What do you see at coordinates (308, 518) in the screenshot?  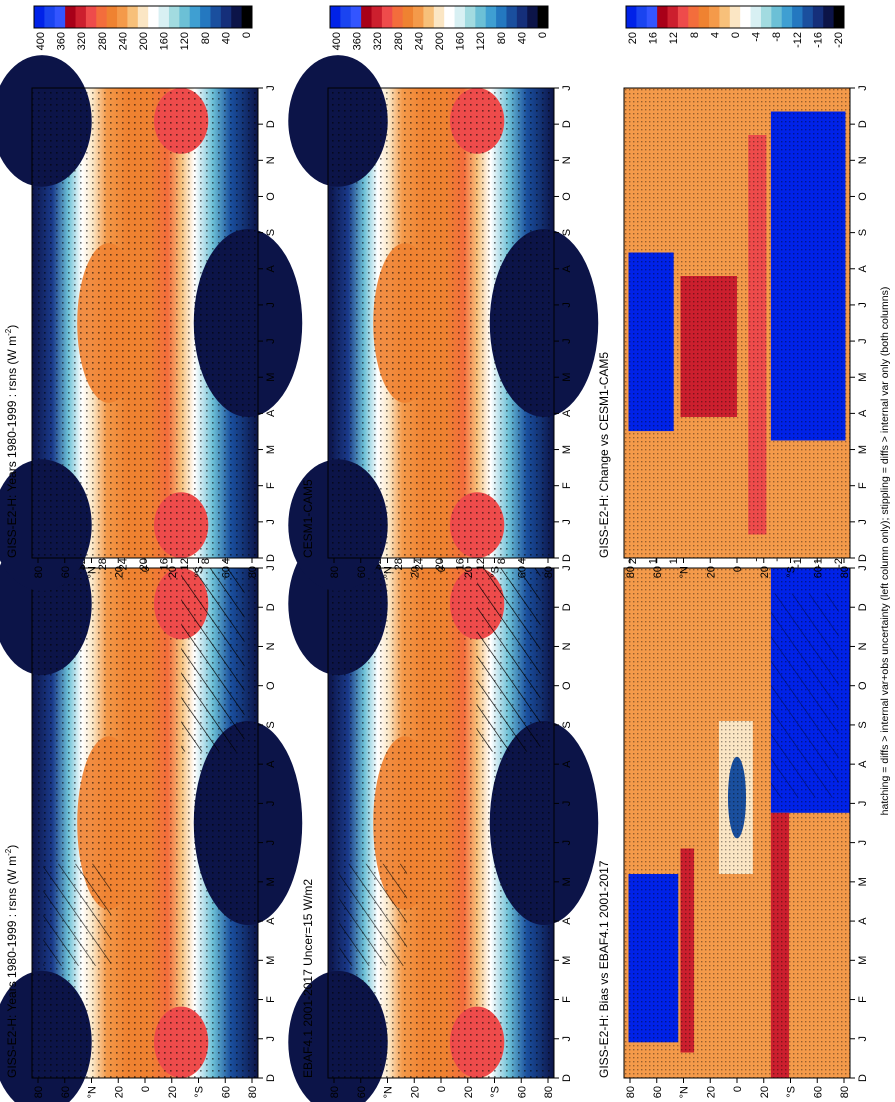 I see `panel-title-p5: CESM1-CAM5` at bounding box center [308, 518].